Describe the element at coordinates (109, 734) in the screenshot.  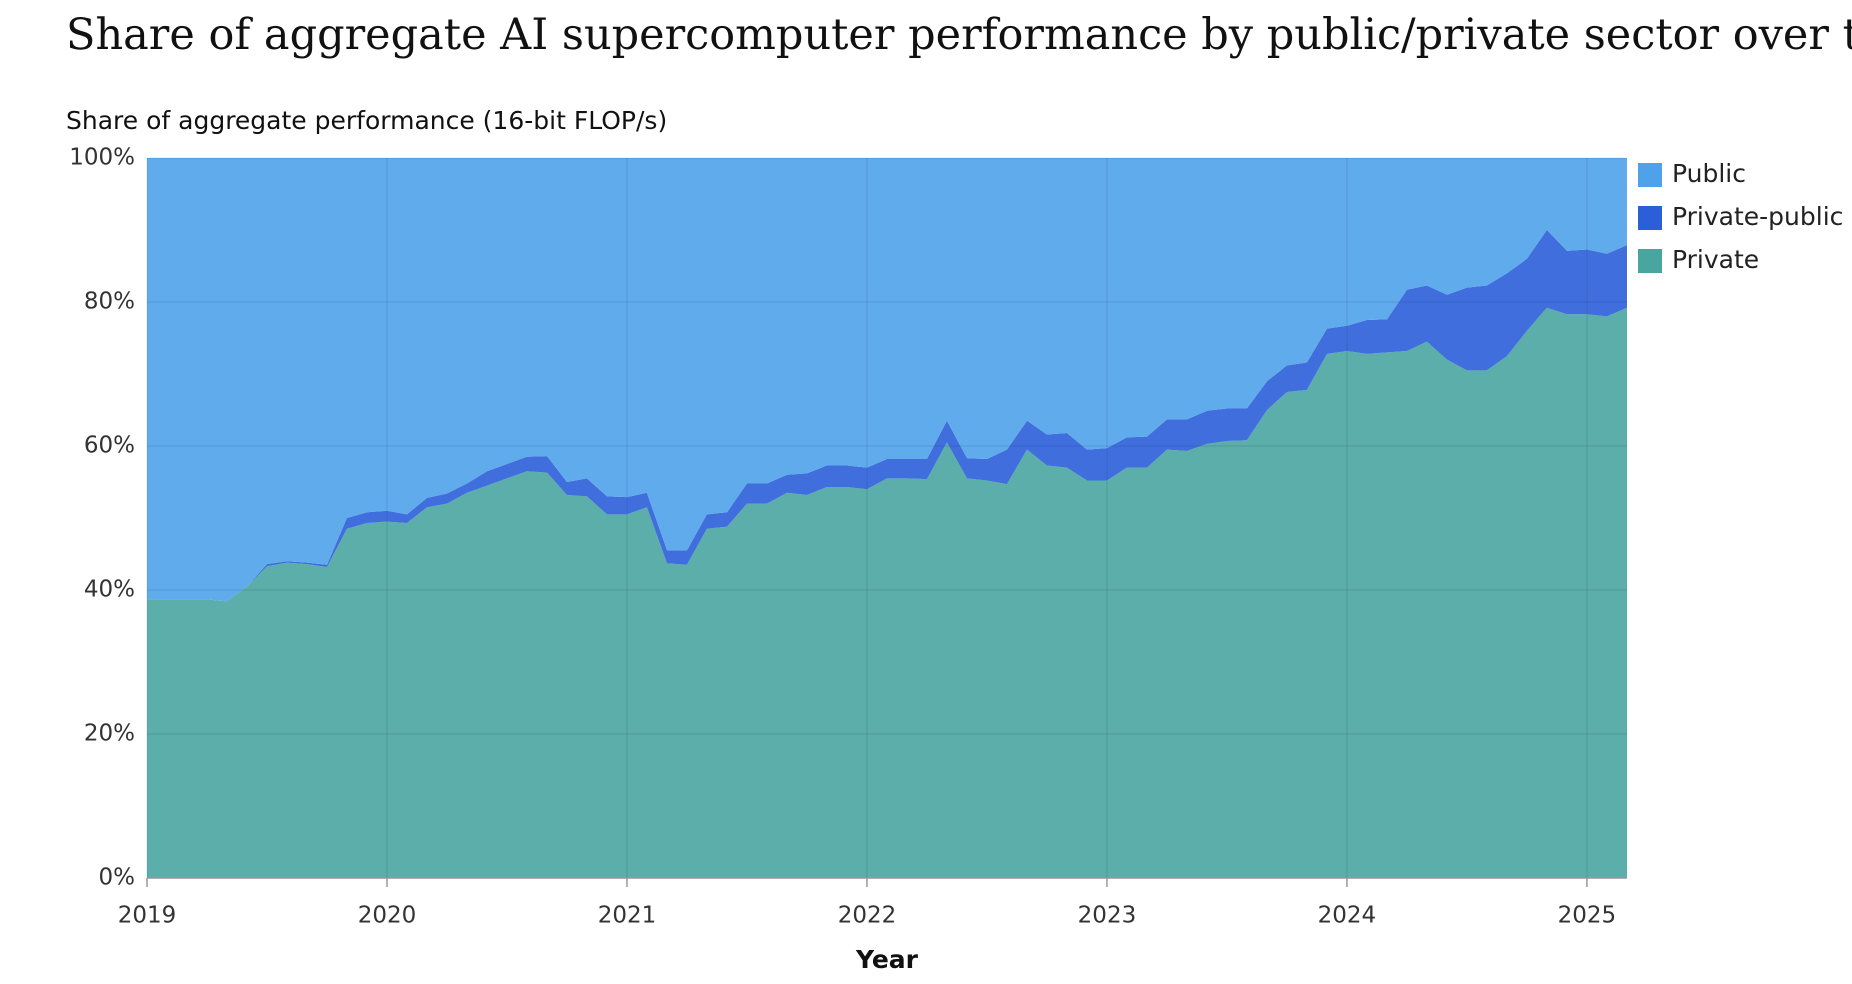
I see `y-tick-label: 20%` at that location.